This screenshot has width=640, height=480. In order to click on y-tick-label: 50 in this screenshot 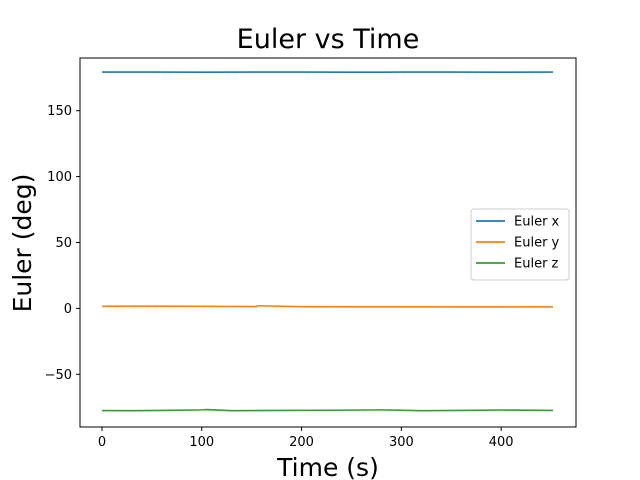, I will do `click(63, 243)`.